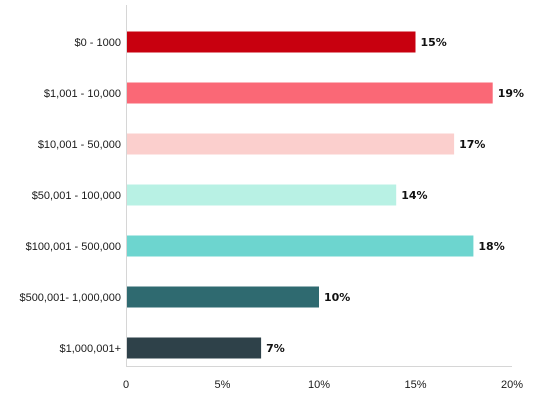 The height and width of the screenshot is (400, 547). I want to click on data-label-1: 19%, so click(511, 93).